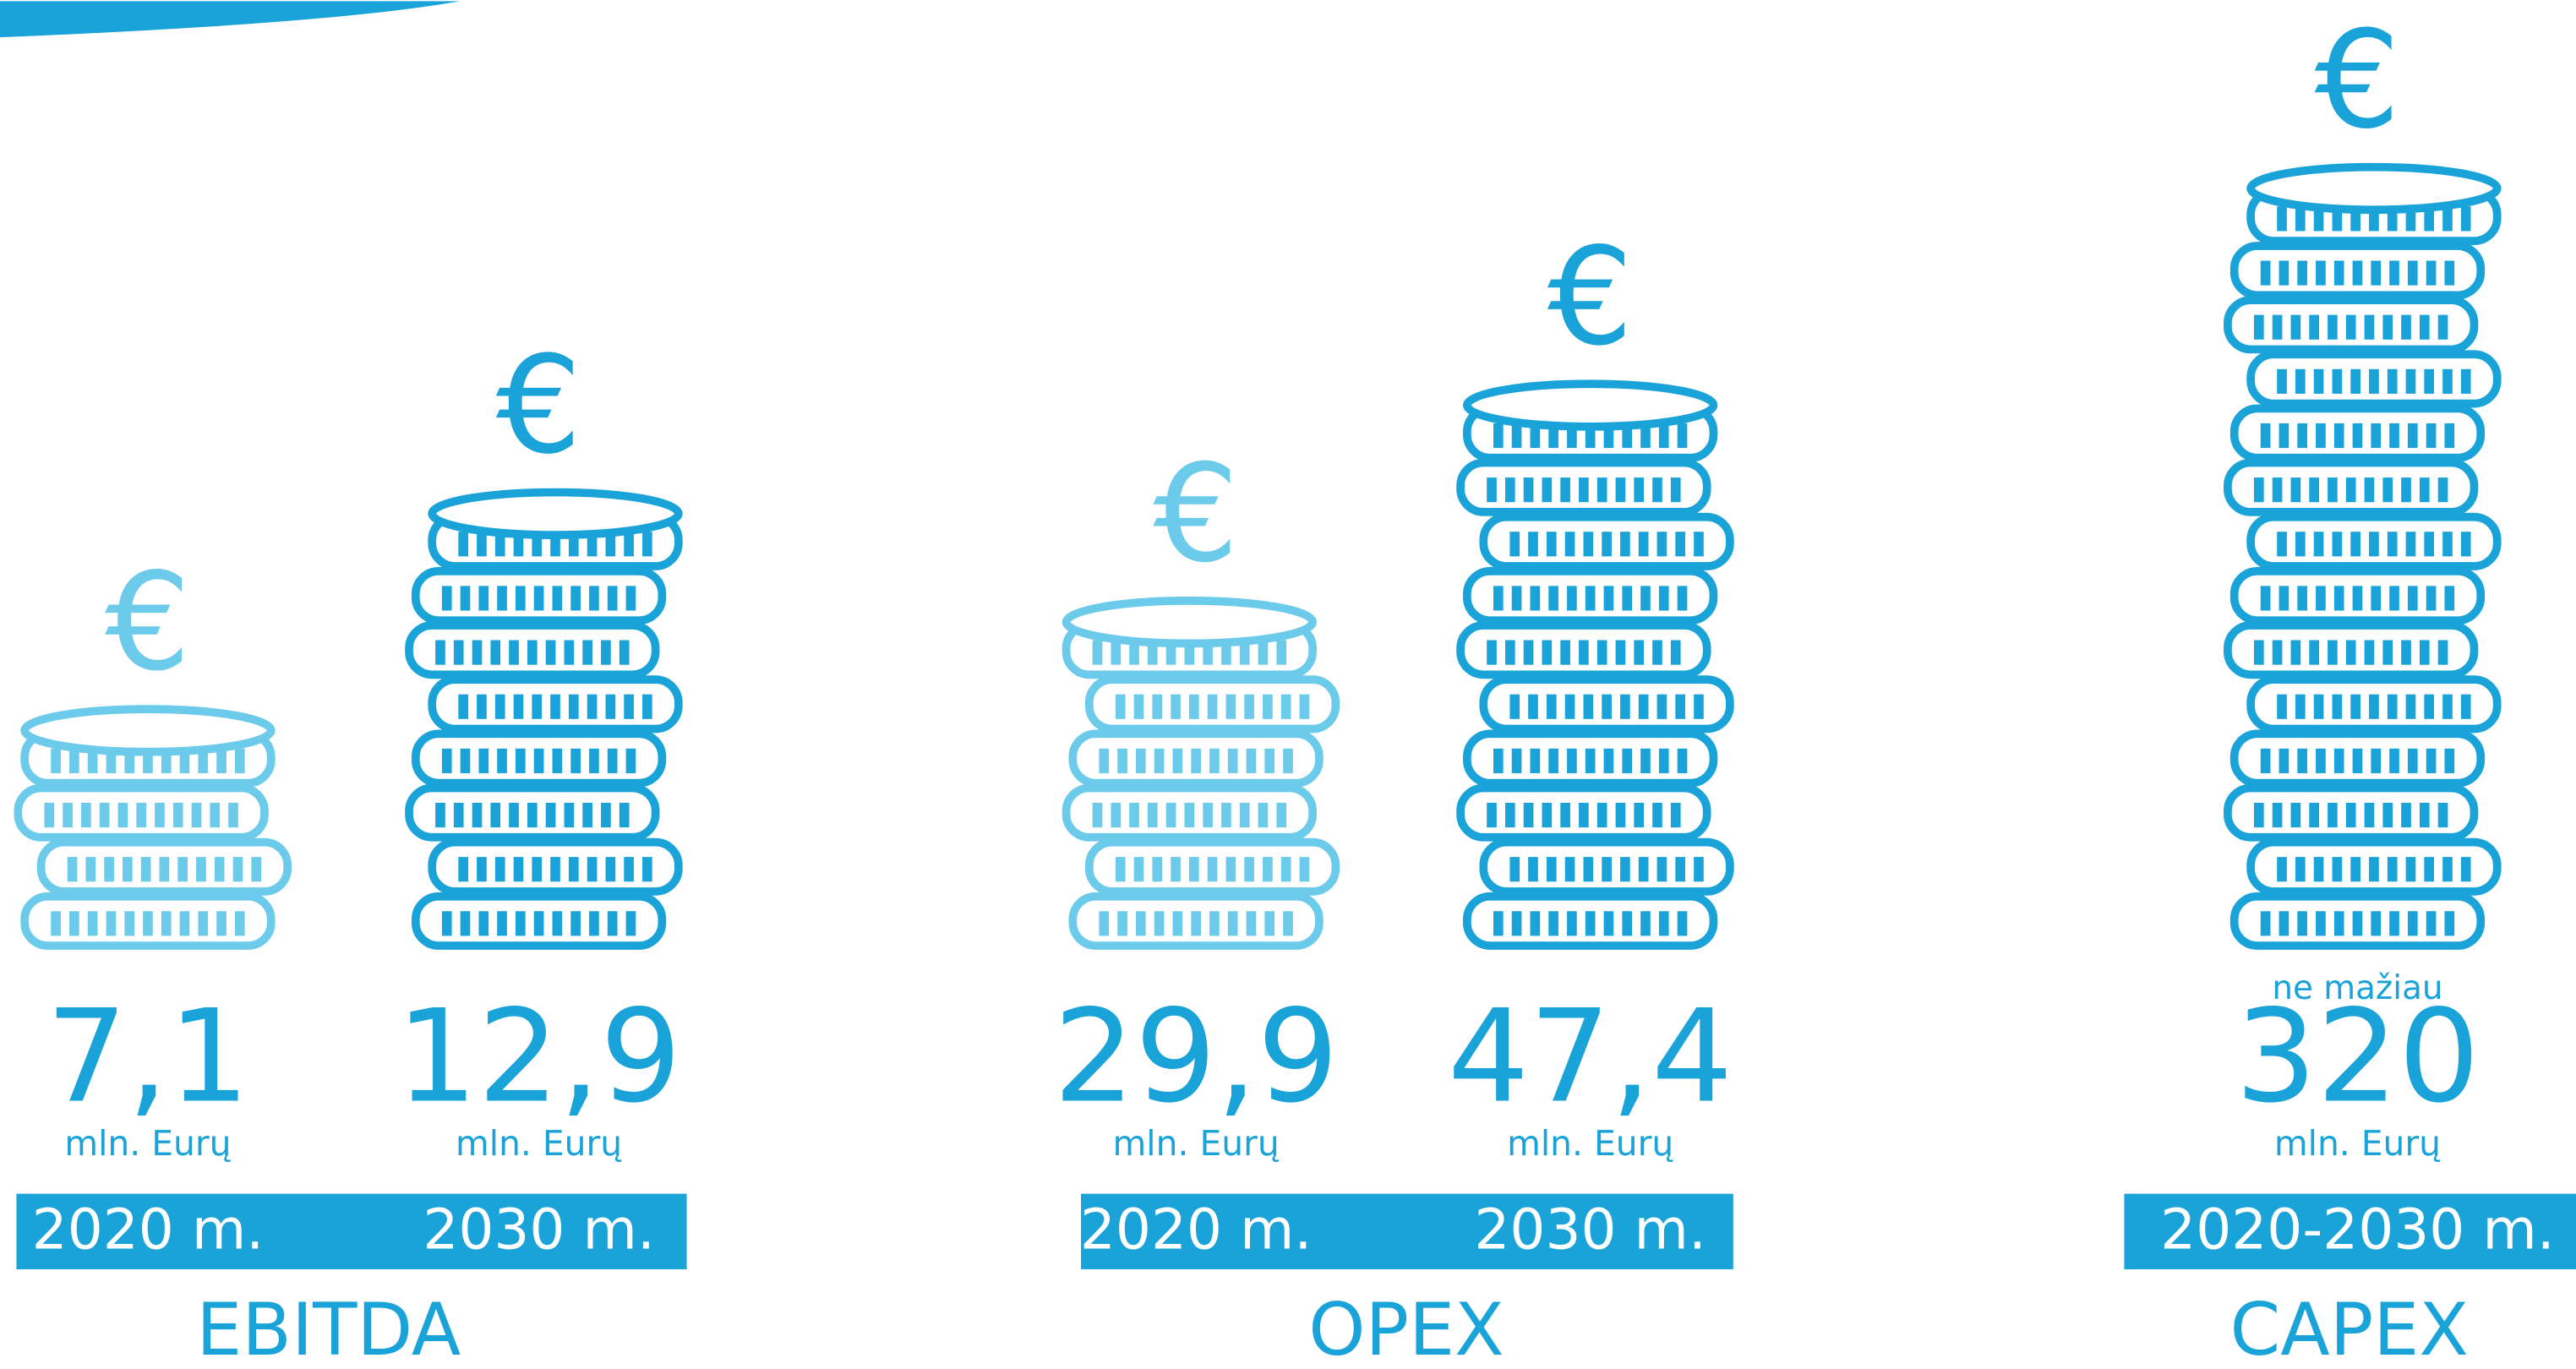  Describe the element at coordinates (1590, 1056) in the screenshot. I see `value: 47,4` at that location.